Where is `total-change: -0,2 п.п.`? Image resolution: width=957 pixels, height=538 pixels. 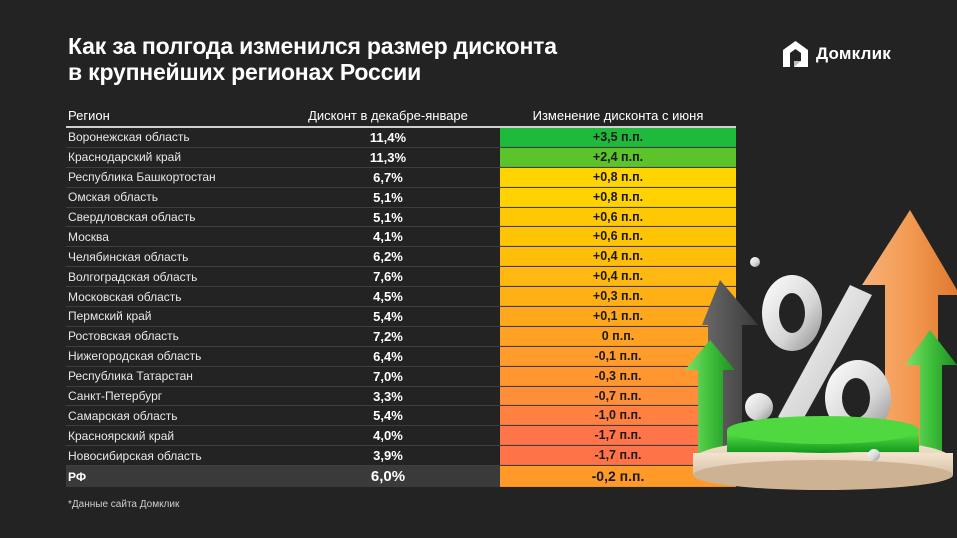 total-change: -0,2 п.п. is located at coordinates (618, 477).